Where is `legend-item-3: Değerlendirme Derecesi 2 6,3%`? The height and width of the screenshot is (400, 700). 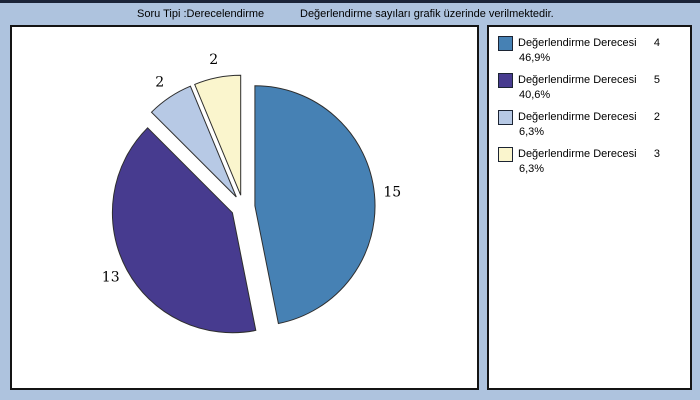 legend-item-3: Değerlendirme Derecesi 2 6,3% is located at coordinates (594, 124).